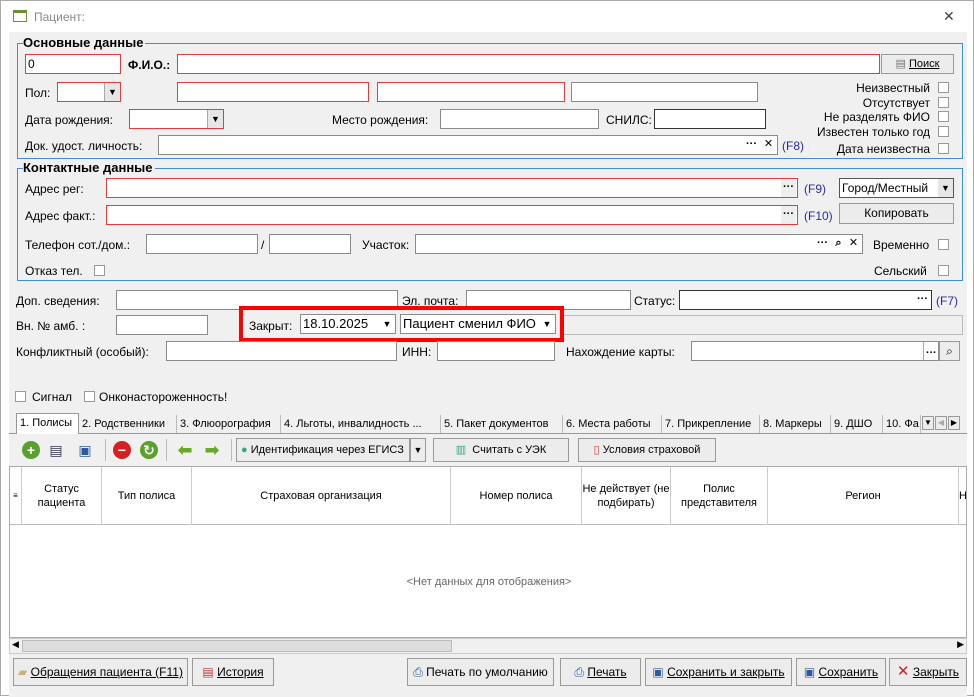 This screenshot has height=697, width=974. Describe the element at coordinates (954, 423) in the screenshot. I see `tabs-right-icon: ▶` at that location.